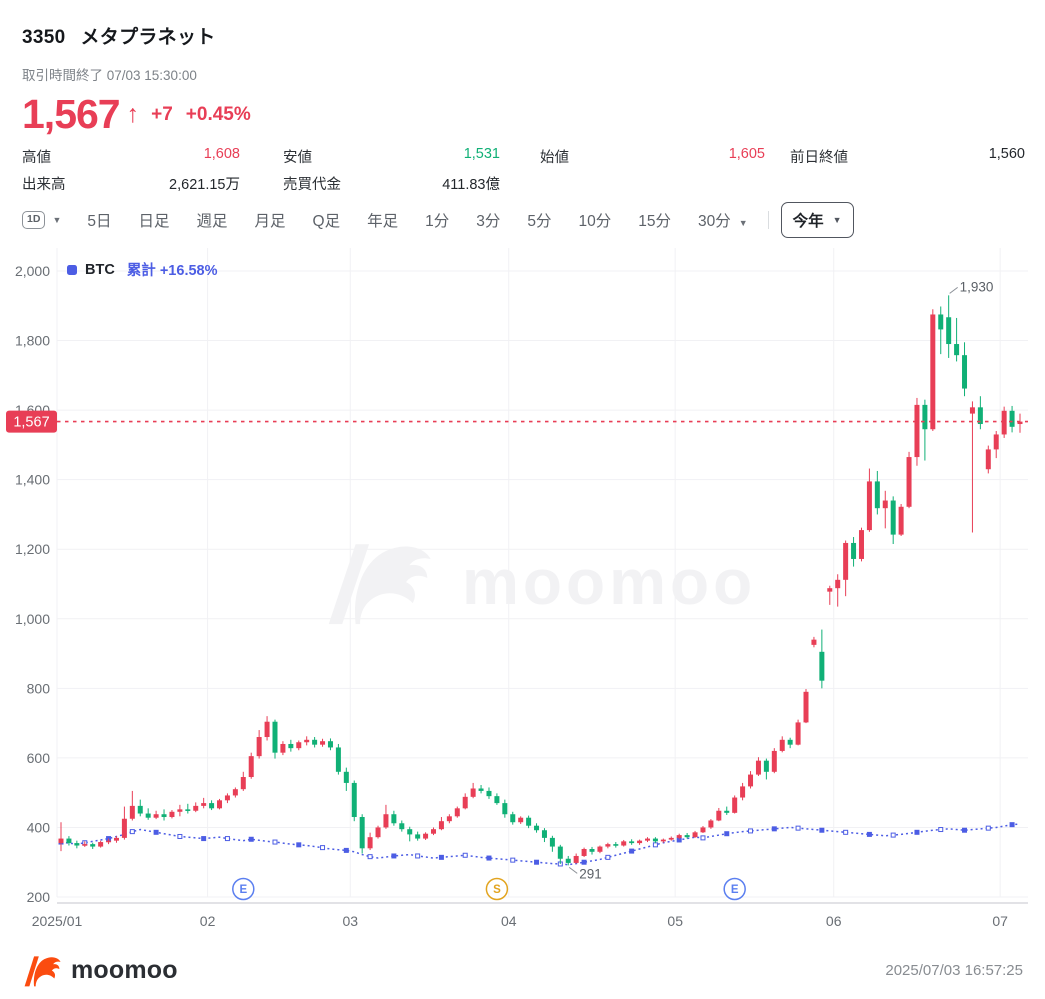 The image size is (1045, 999). I want to click on x-axis-tick-label: 02, so click(208, 921).